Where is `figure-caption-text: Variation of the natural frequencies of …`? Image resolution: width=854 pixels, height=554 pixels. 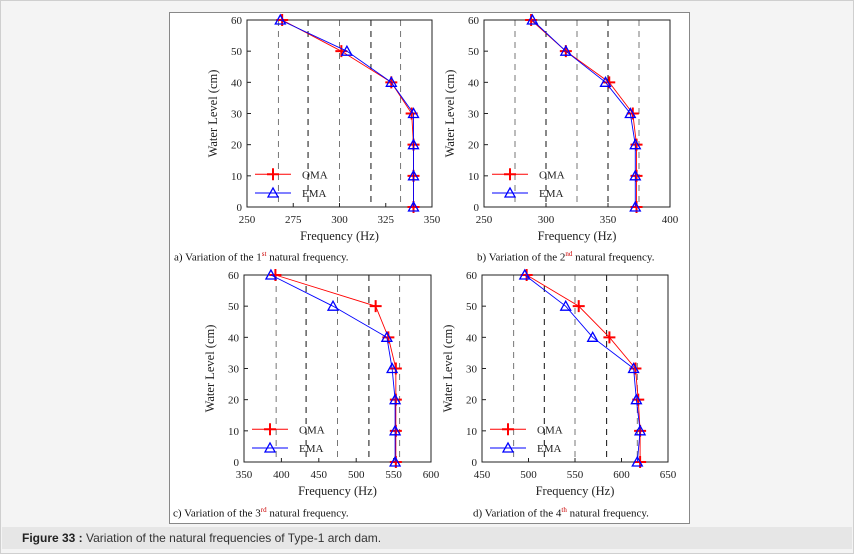
figure-caption-text: Variation of the natural frequencies of … is located at coordinates (232, 538).